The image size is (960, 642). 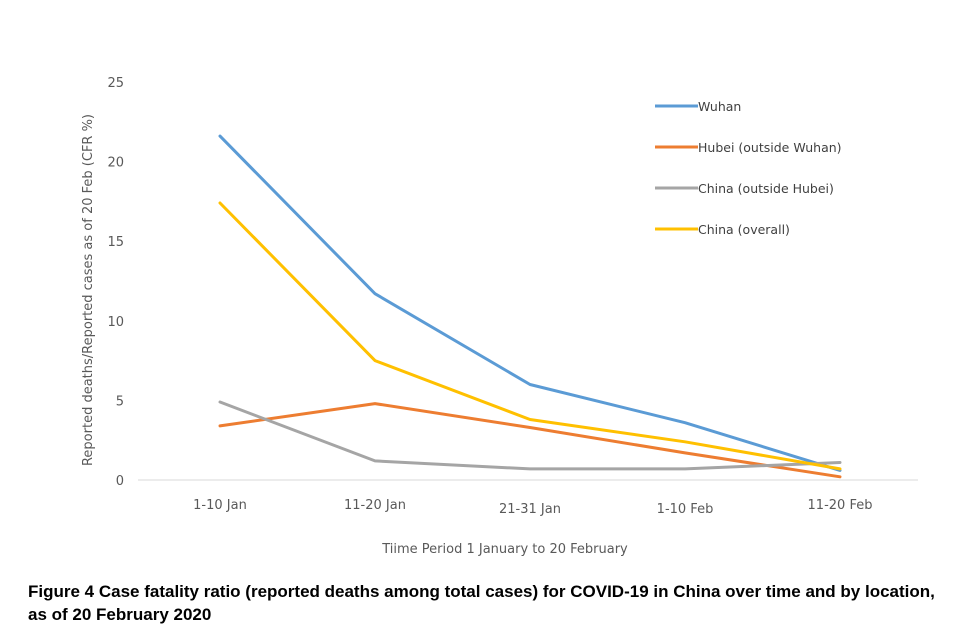 I want to click on y-tick-label: 0, so click(x=120, y=481).